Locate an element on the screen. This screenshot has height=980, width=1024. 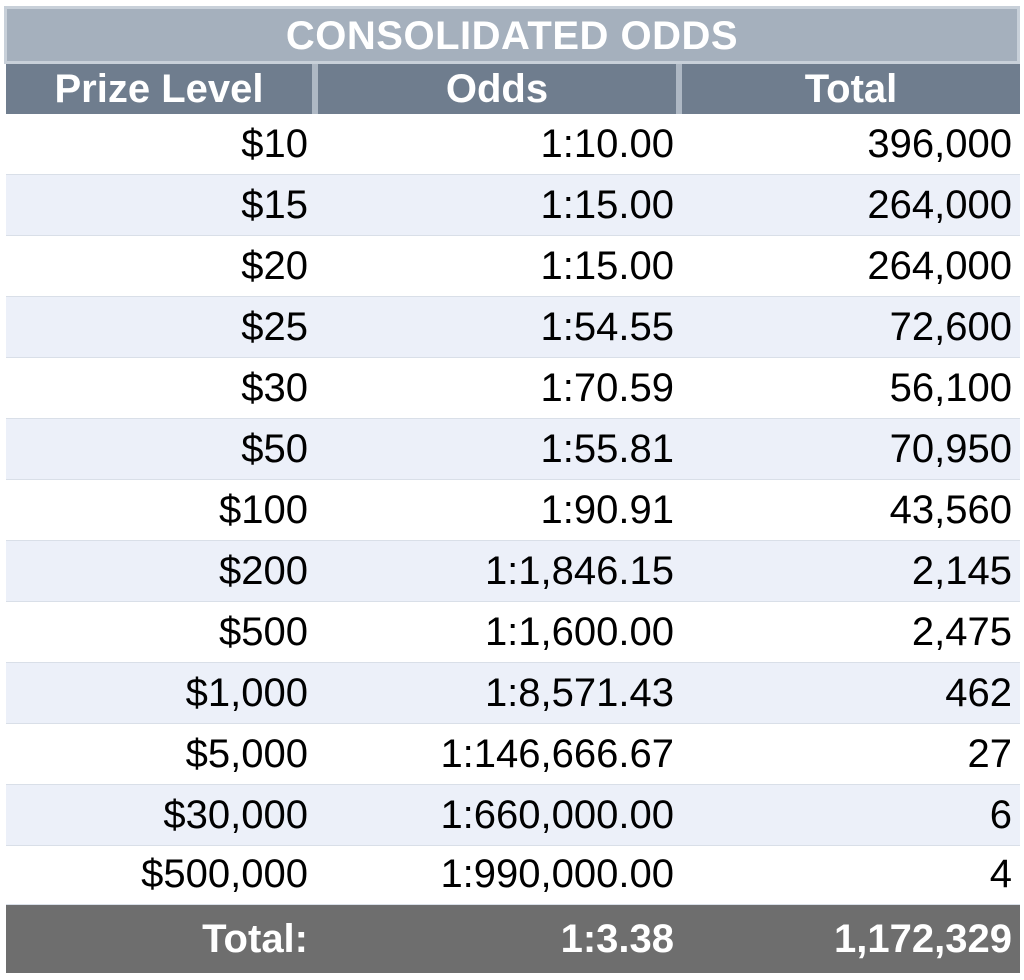
total-cell: 72,600 is located at coordinates (950, 327).